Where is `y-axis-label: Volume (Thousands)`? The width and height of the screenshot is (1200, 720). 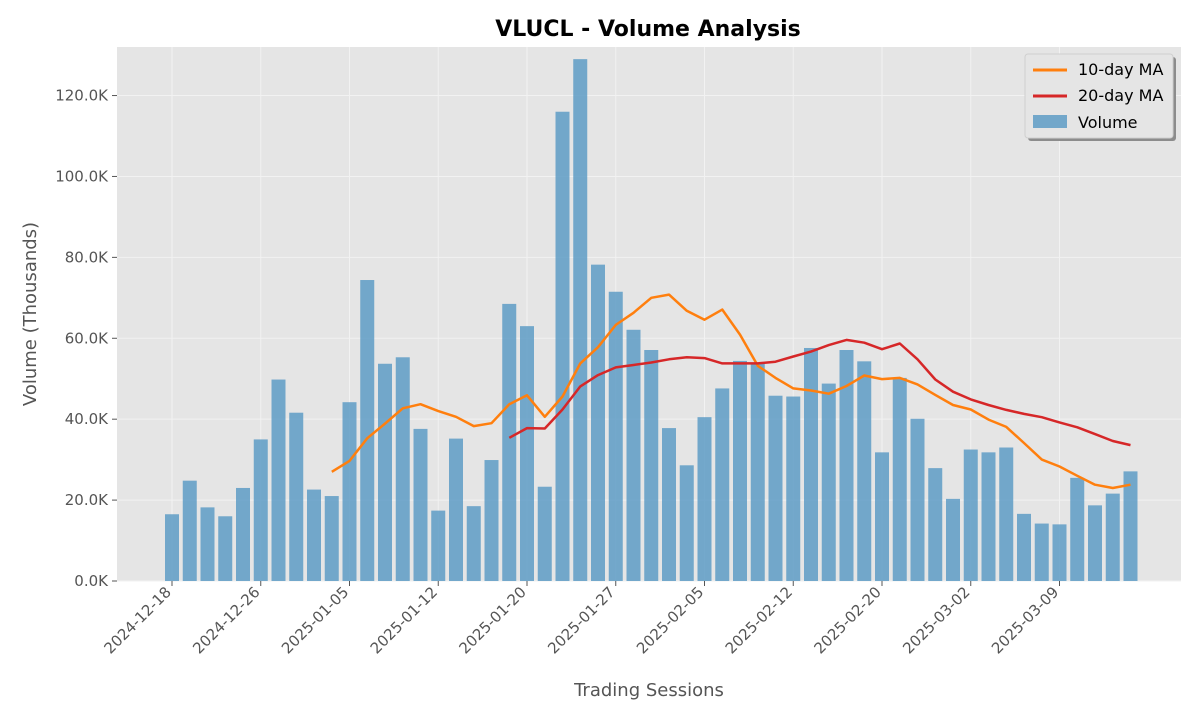 y-axis-label: Volume (Thousands) is located at coordinates (30, 314).